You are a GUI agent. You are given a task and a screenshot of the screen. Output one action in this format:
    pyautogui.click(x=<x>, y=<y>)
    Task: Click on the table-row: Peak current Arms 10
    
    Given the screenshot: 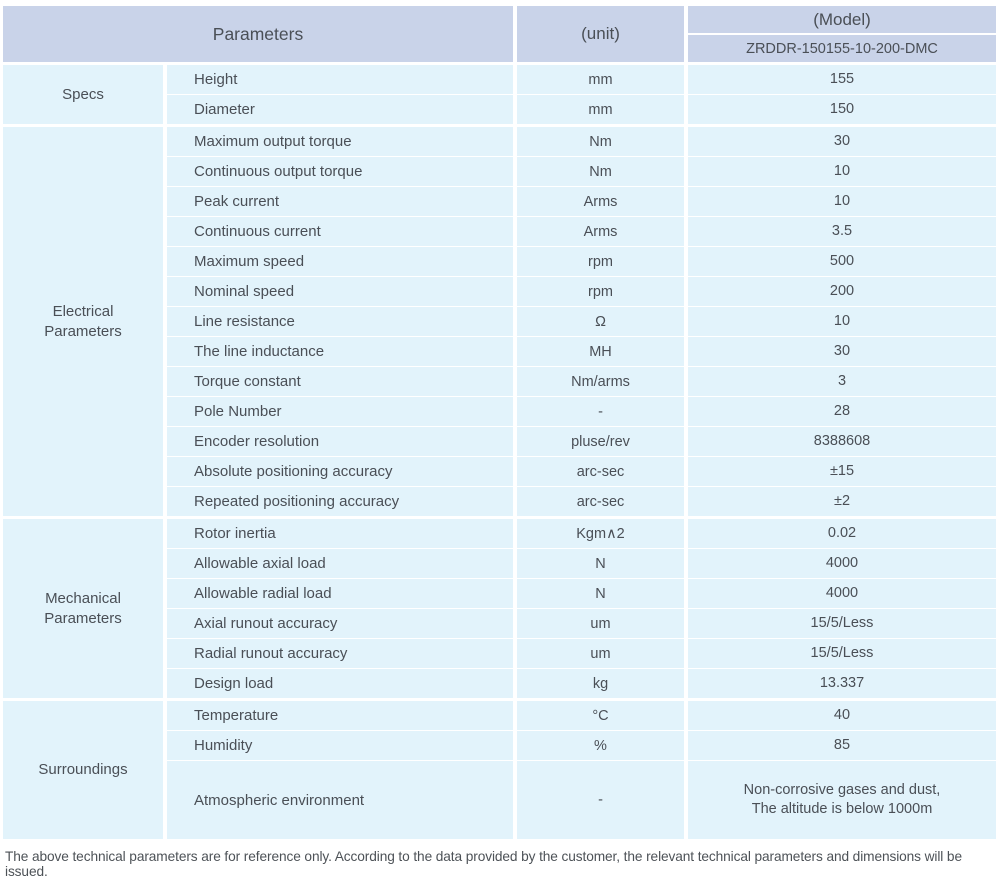 What is the action you would take?
    pyautogui.click(x=581, y=201)
    